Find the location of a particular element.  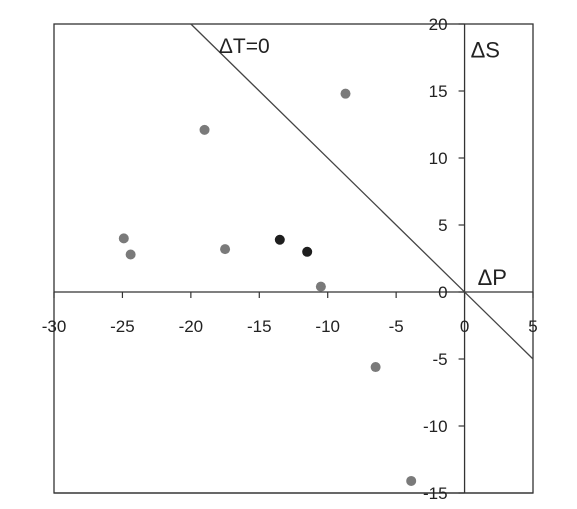

y-tick-label: 15 is located at coordinates (438, 91).